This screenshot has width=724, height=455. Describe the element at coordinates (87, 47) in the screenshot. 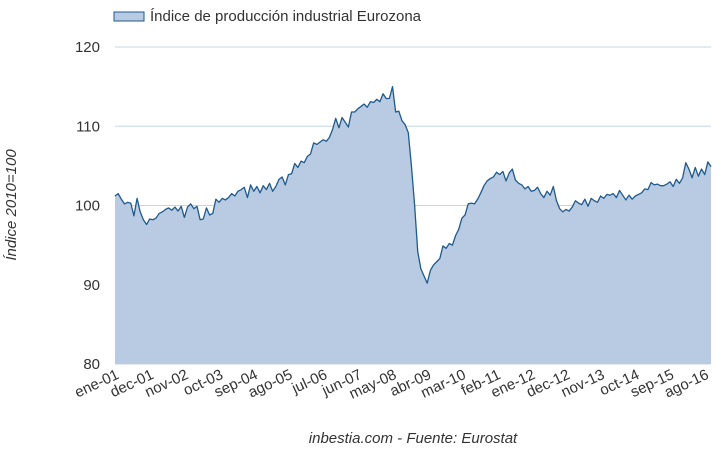

I see `y-tick-120: 120` at that location.